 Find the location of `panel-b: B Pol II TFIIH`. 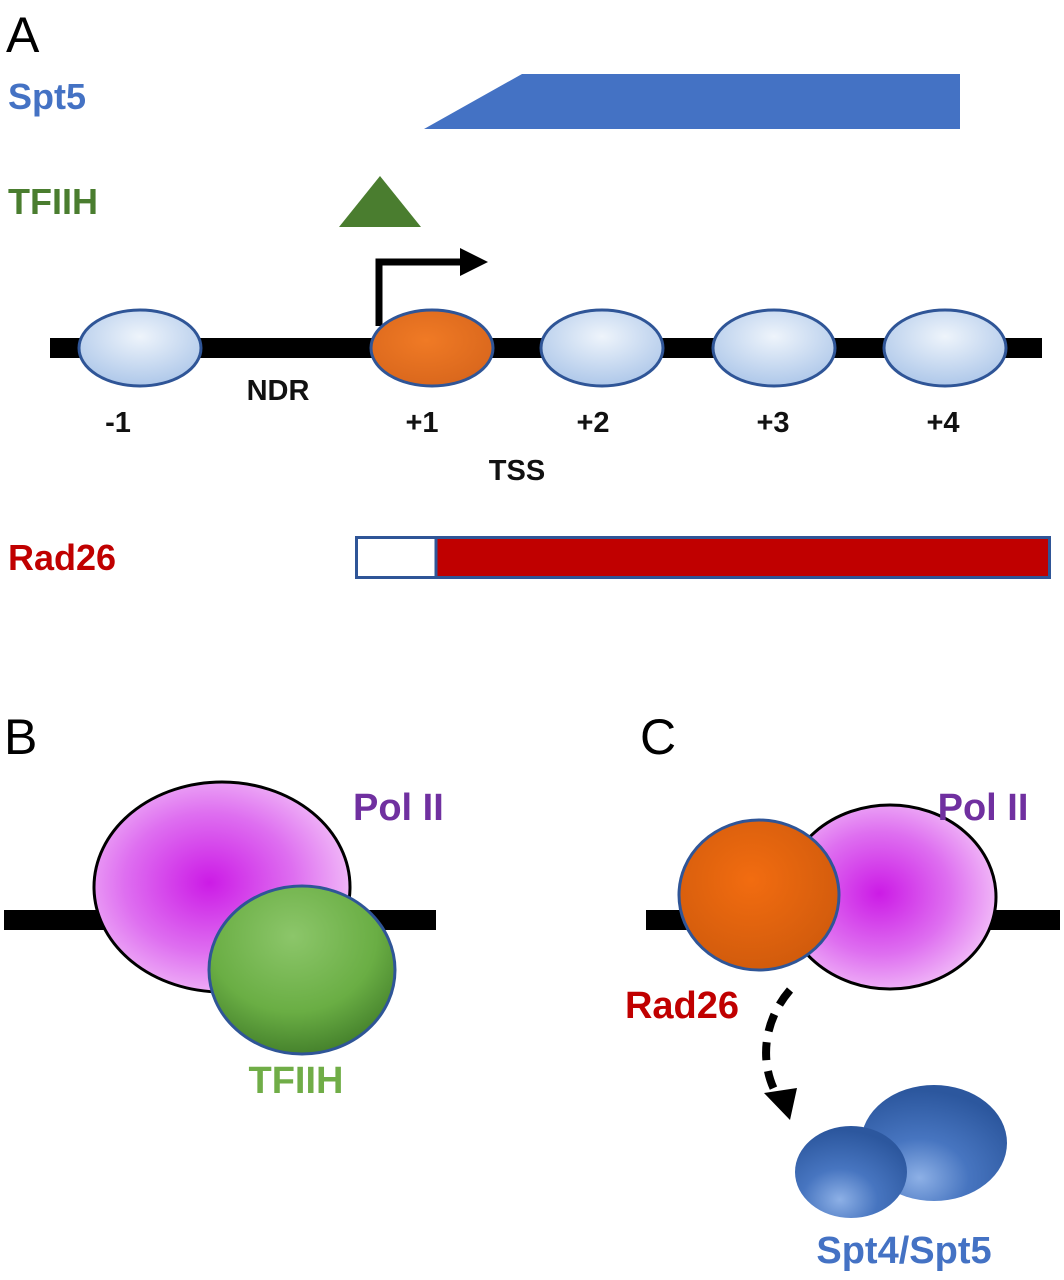

panel-b: B Pol II TFIIH is located at coordinates (224, 905).